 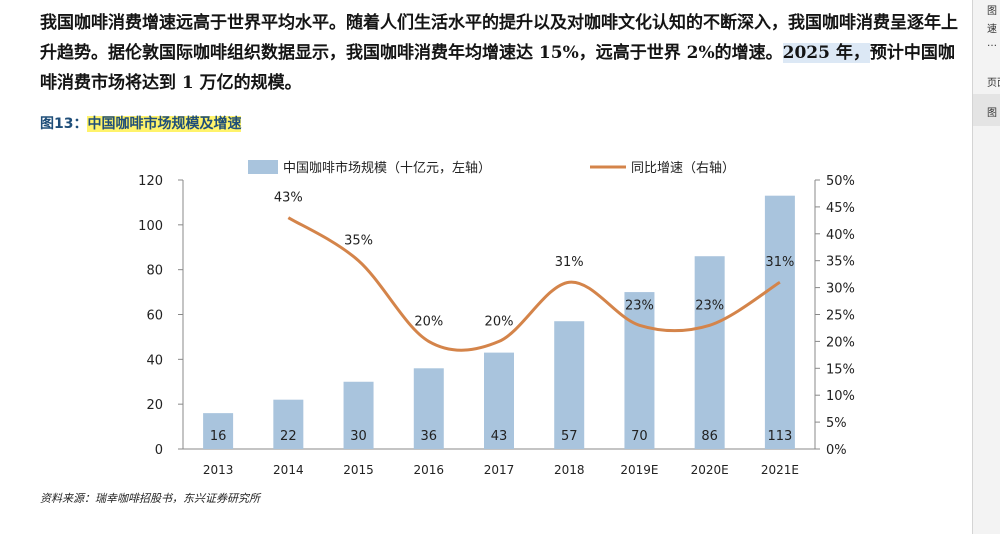 I want to click on x-axis-tick-label: 2013, so click(x=218, y=470).